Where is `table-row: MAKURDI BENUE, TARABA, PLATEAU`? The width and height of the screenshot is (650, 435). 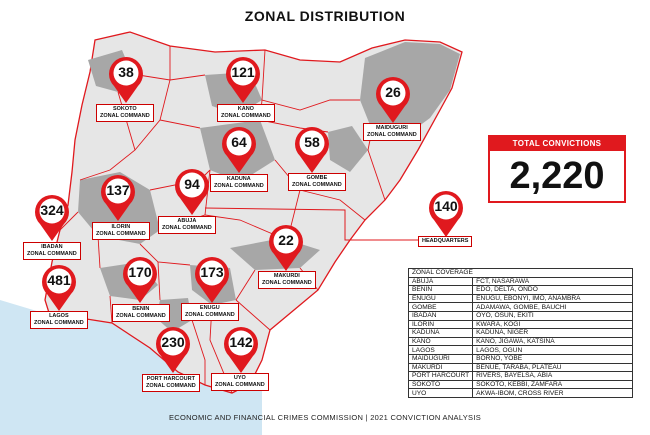
table-row: MAKURDI BENUE, TARABA, PLATEAU is located at coordinates (520, 367).